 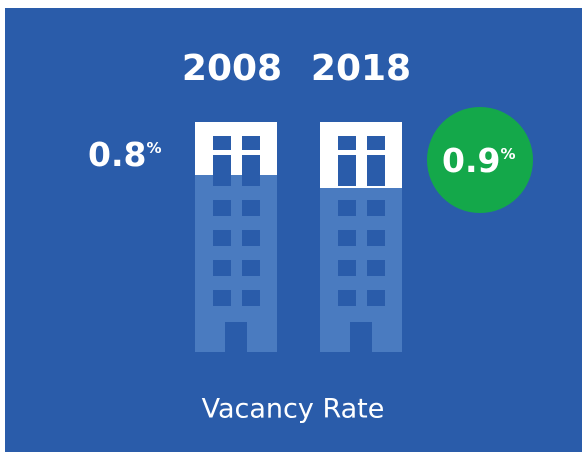 What do you see at coordinates (361, 68) in the screenshot?
I see `year-label: 2018` at bounding box center [361, 68].